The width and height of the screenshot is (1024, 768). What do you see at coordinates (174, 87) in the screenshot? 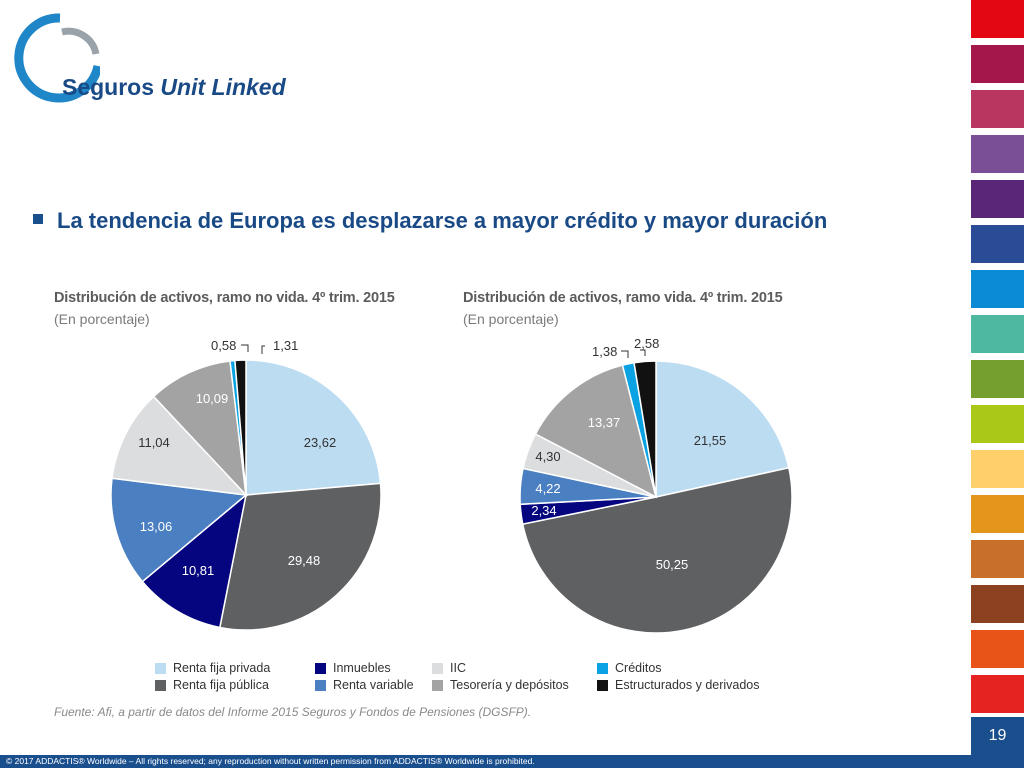
I see `slide-title: Seguros Unit Linked` at bounding box center [174, 87].